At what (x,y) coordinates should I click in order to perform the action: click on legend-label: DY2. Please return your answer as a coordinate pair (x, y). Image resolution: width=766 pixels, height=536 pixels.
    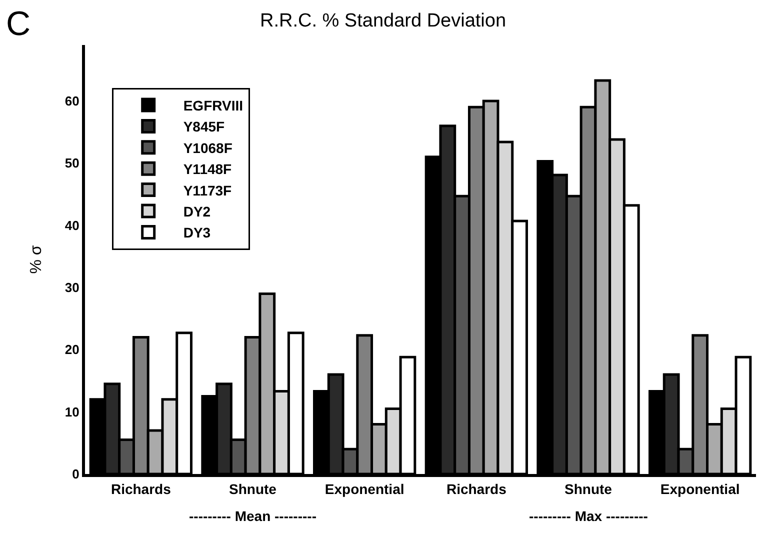
    Looking at the image, I should click on (197, 211).